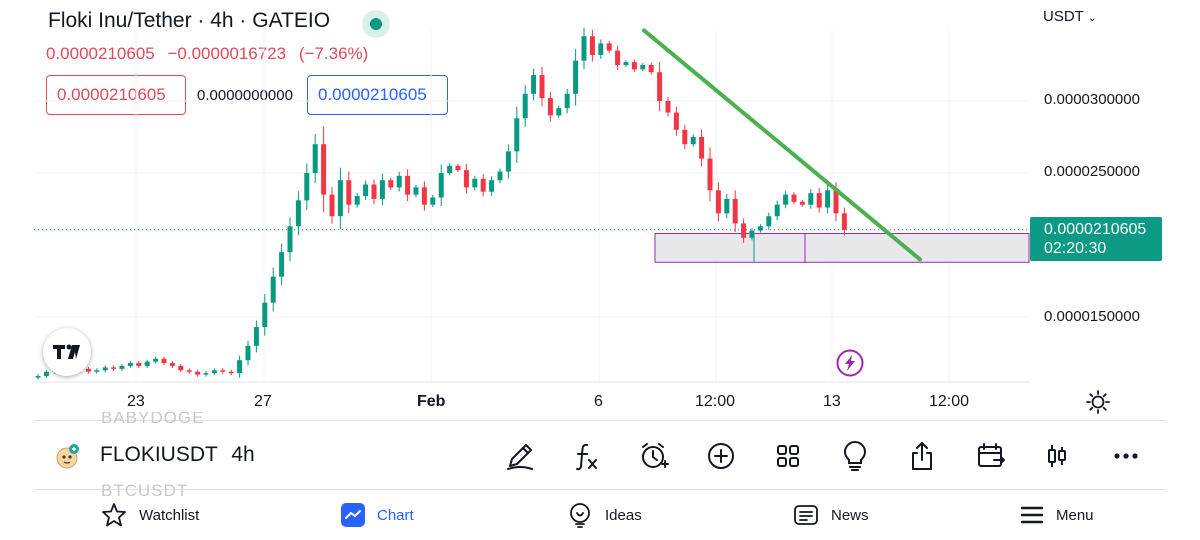 The width and height of the screenshot is (1200, 540). What do you see at coordinates (1098, 402) in the screenshot?
I see `chart-settings-icon` at bounding box center [1098, 402].